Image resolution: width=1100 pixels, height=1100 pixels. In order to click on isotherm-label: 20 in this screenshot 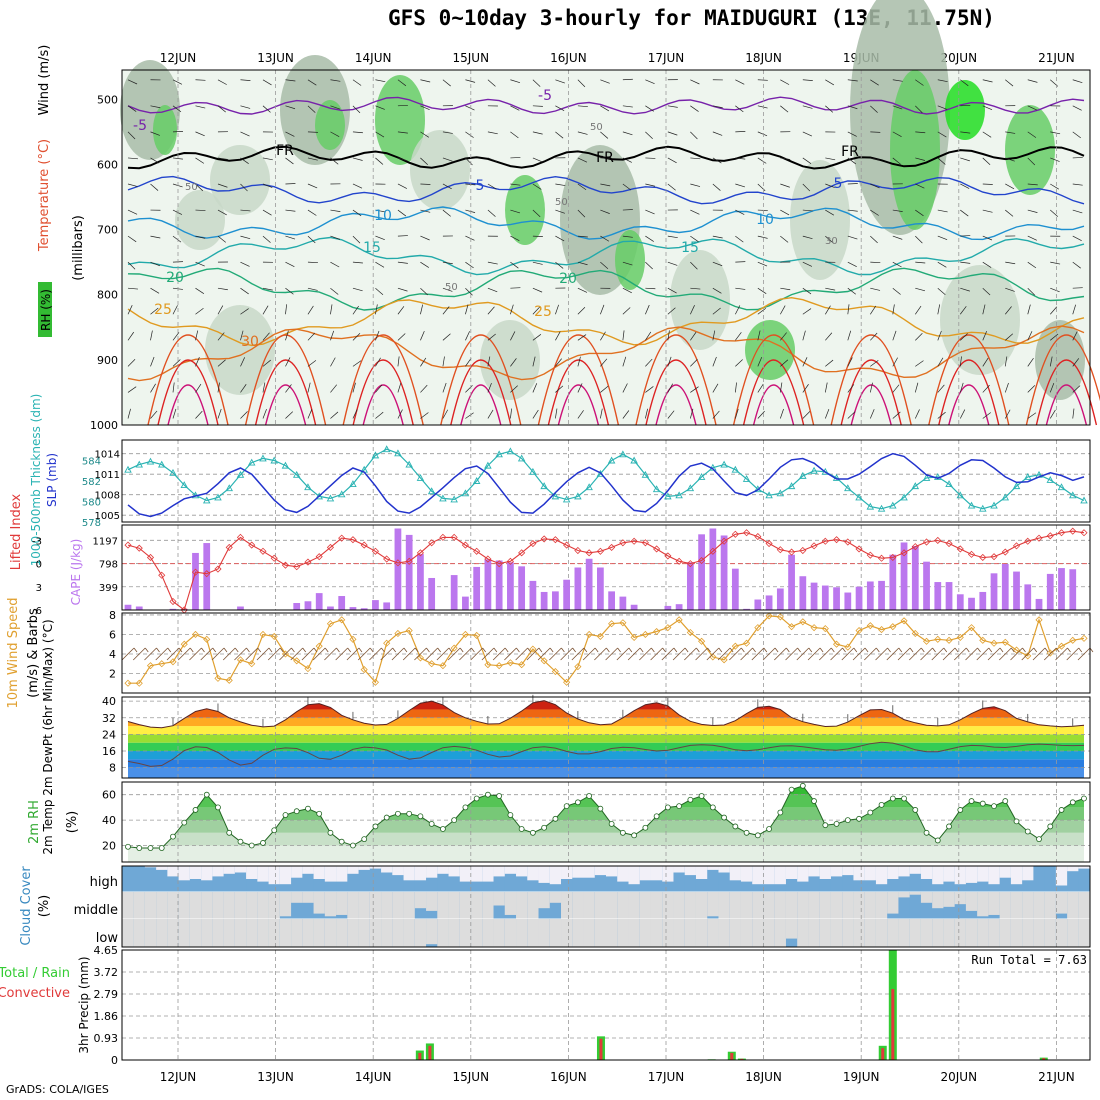, I will do `click(175, 278)`.